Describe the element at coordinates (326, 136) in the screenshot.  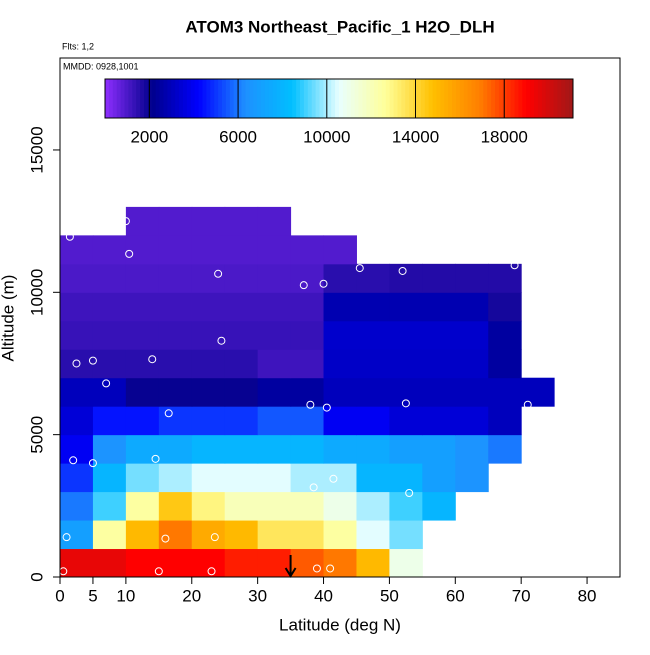
I see `colorbar-tick-label: 10000` at that location.